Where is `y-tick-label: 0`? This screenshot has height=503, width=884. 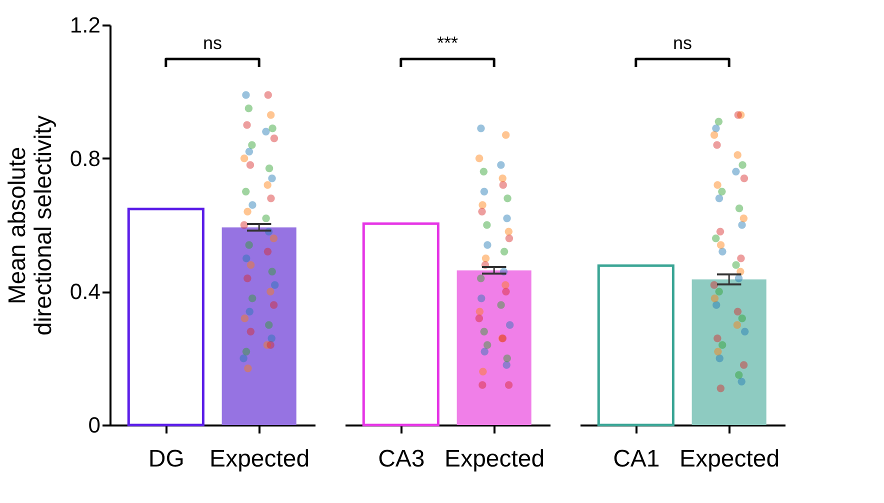 y-tick-label: 0 is located at coordinates (94, 425).